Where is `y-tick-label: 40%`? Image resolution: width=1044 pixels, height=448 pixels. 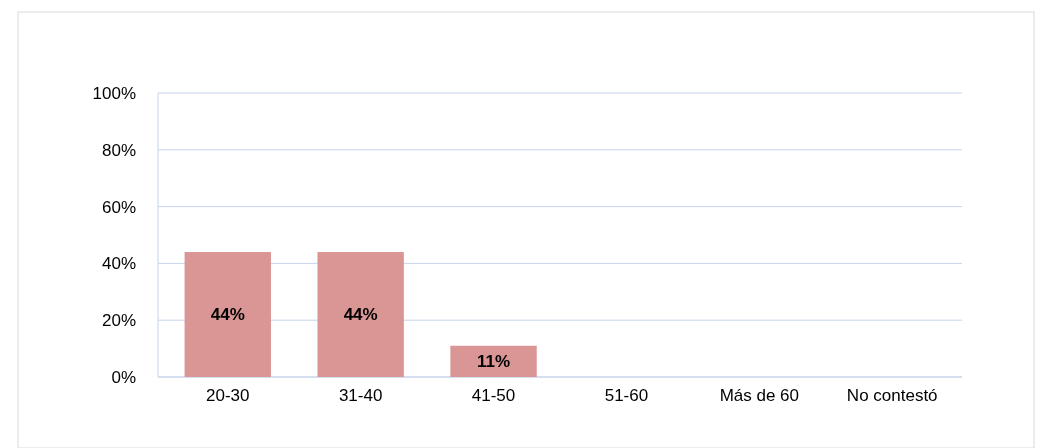 y-tick-label: 40% is located at coordinates (118, 264).